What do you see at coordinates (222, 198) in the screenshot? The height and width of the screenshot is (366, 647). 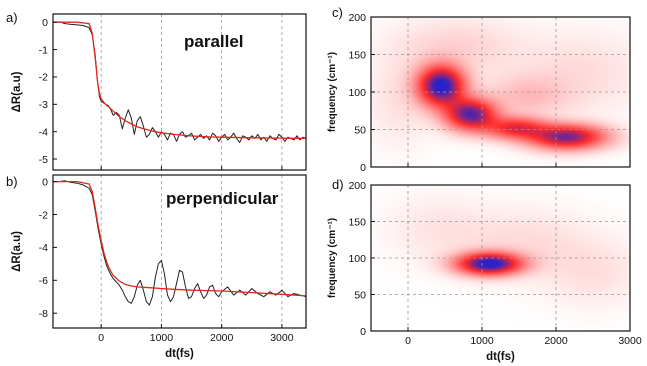 I see `panel-annotation: perpendicular` at bounding box center [222, 198].